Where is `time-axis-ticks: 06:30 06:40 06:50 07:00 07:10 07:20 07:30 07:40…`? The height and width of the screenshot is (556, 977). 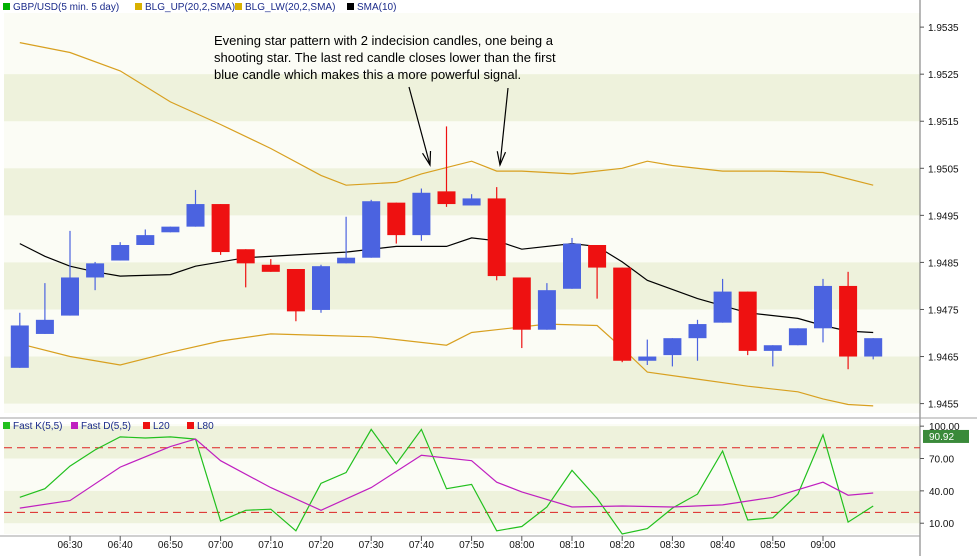
time-axis-ticks: 06:30 06:40 06:50 07:00 07:10 07:20 07:30 07:40… is located at coordinates (446, 543).